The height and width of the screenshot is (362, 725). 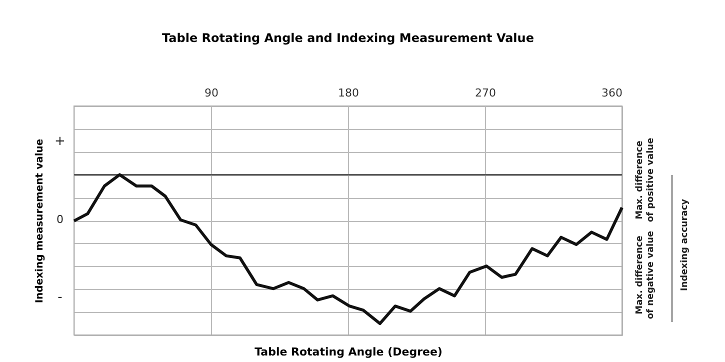 I want to click on text: Indexing accuracy, so click(x=685, y=245).